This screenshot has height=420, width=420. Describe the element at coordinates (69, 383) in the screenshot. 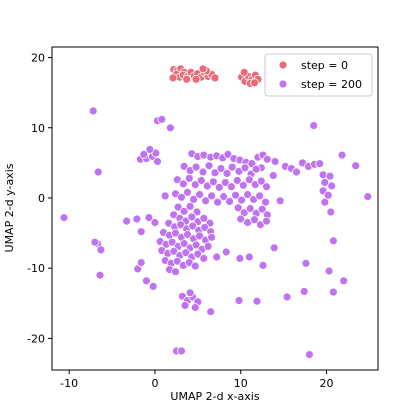

I see `x-tick-label: -10` at that location.